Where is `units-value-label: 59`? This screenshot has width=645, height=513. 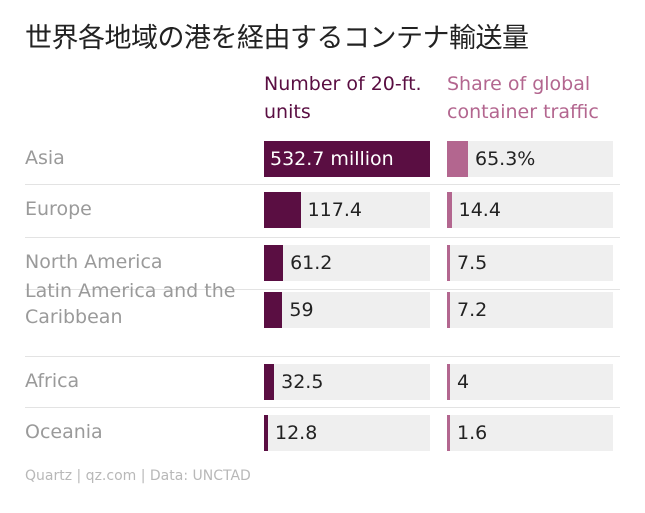 units-value-label: 59 is located at coordinates (301, 310).